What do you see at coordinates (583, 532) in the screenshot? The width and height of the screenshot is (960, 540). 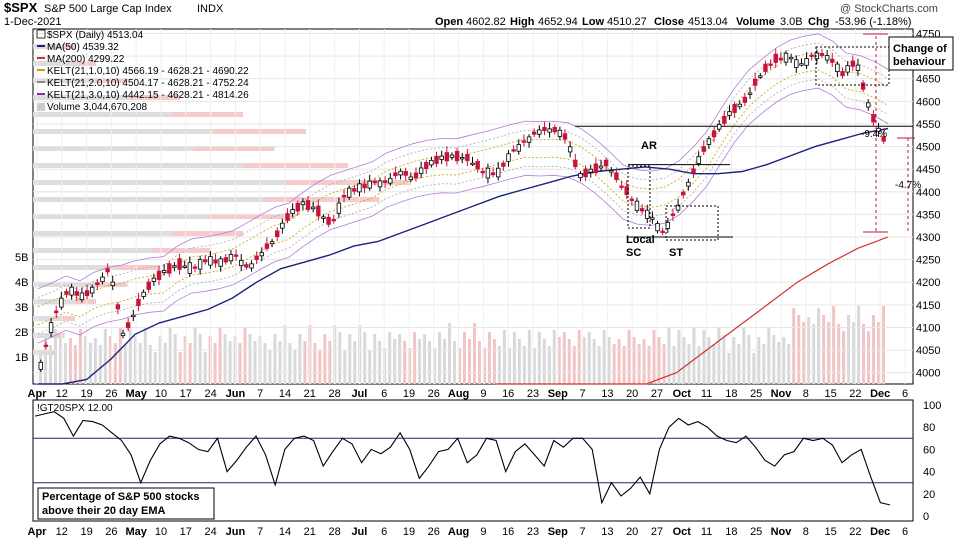 I see `x-tick-label-lower: 7` at bounding box center [583, 532].